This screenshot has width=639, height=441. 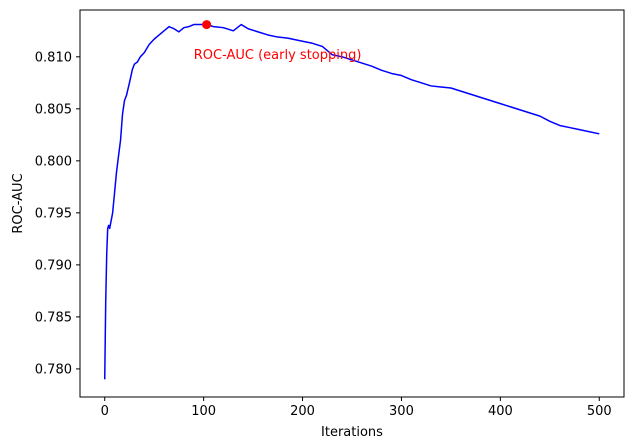 What do you see at coordinates (278, 55) in the screenshot?
I see `early-stopping-annotation: ROC-AUC (early stopping)` at bounding box center [278, 55].